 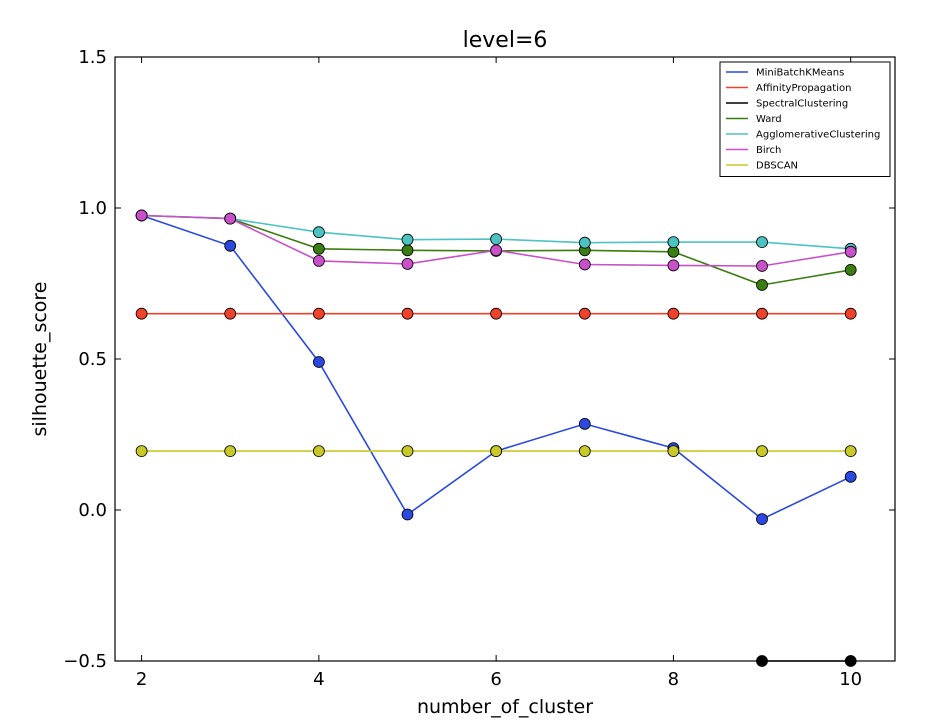 I want to click on series-Birch, so click(x=496, y=240).